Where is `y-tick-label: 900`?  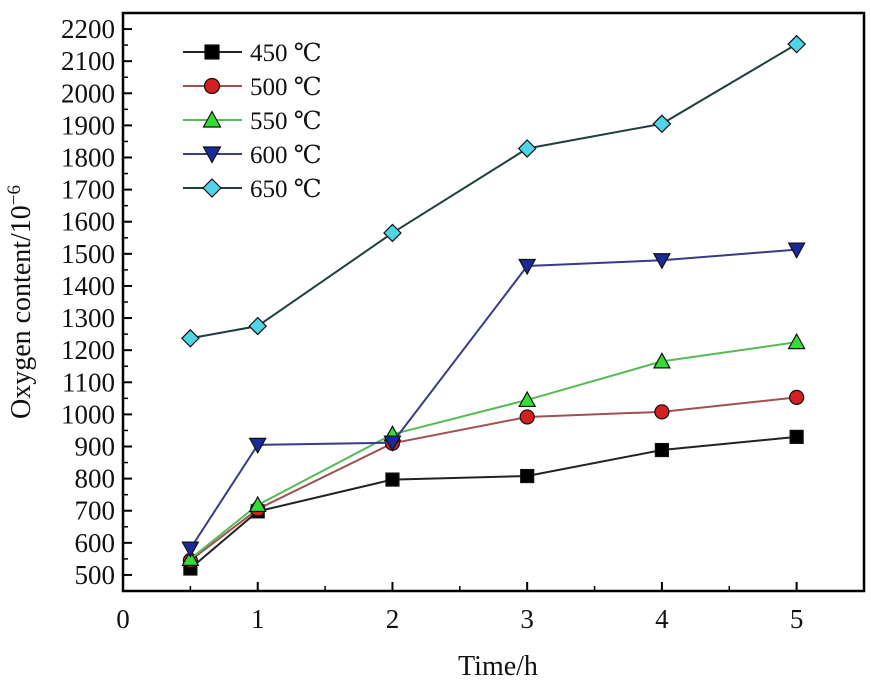
y-tick-label: 900 is located at coordinates (95, 447).